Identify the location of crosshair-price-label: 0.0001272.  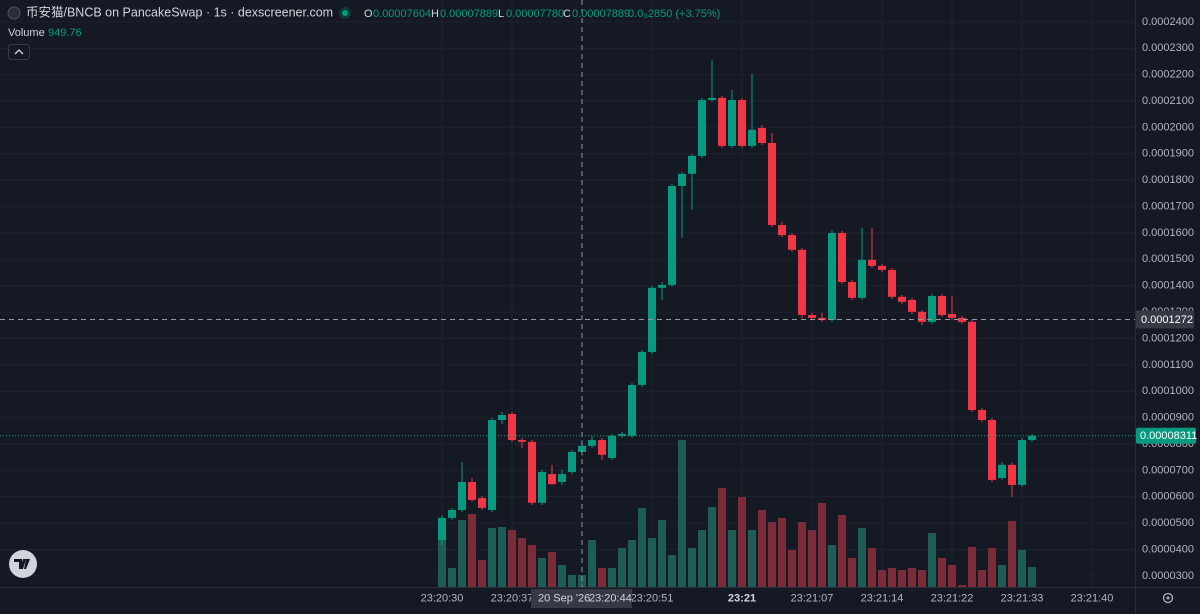
(1167, 320).